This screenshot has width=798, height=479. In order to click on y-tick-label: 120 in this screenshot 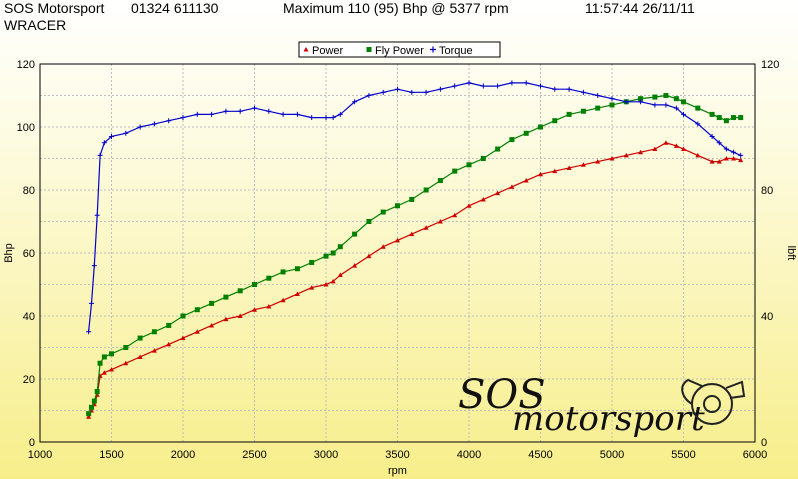, I will do `click(26, 65)`.